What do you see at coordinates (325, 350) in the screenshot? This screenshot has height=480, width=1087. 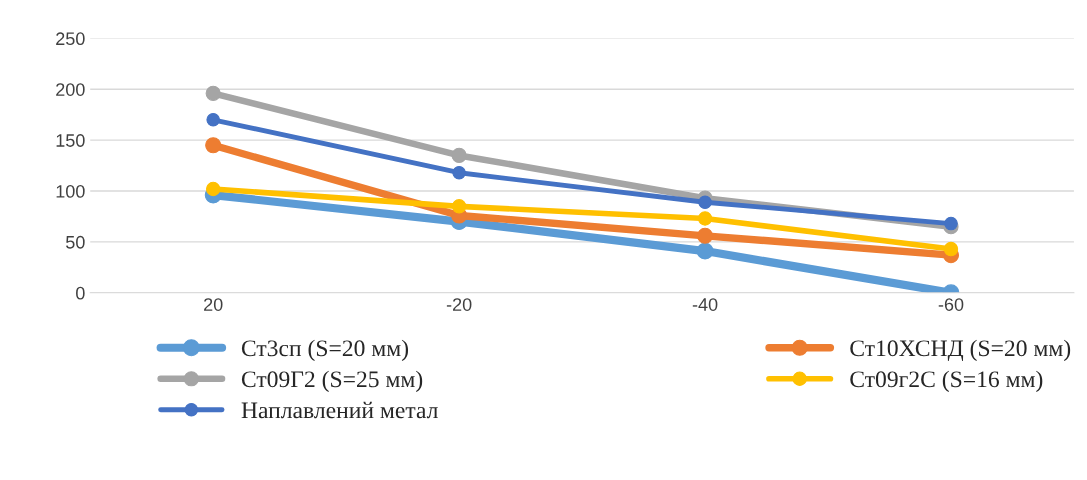 I see `legend-label: Ст3сп (S=20 мм)` at bounding box center [325, 350].